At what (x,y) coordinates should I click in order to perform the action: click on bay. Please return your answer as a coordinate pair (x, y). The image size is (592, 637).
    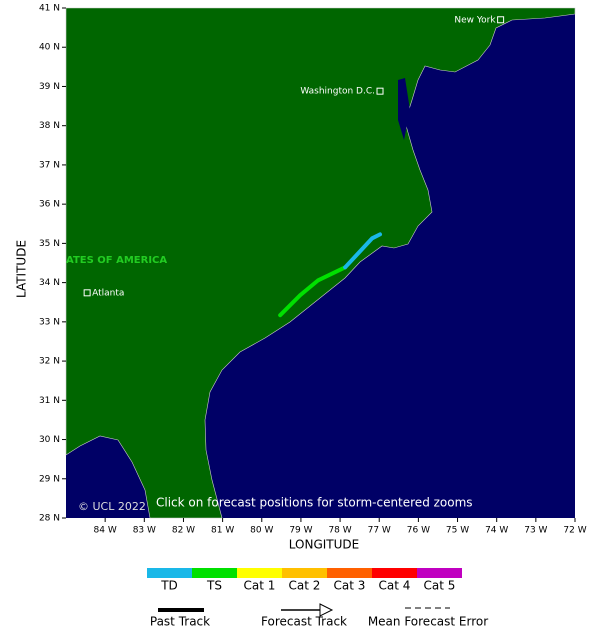
    Looking at the image, I should click on (404, 109).